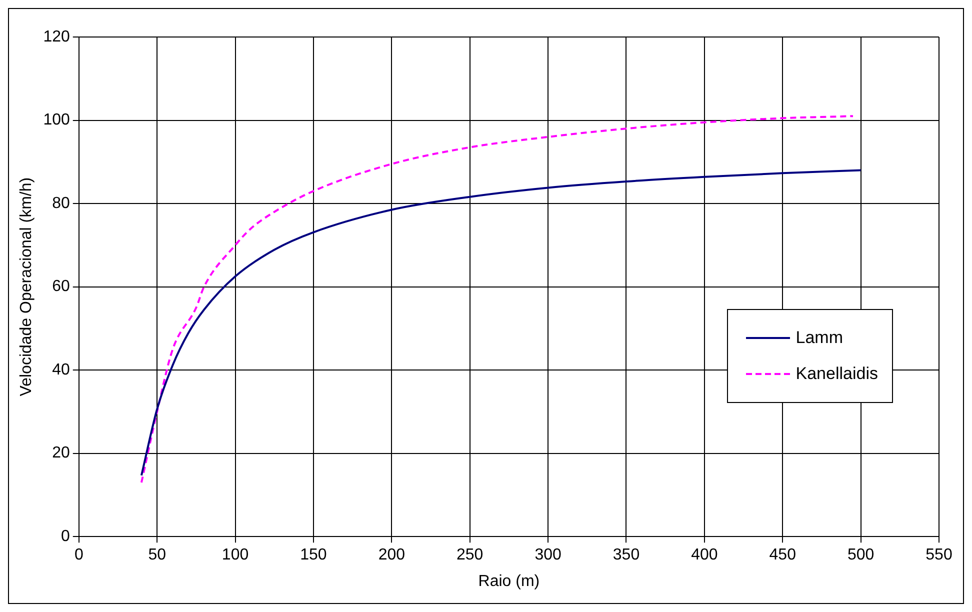 The width and height of the screenshot is (972, 612). Describe the element at coordinates (235, 555) in the screenshot. I see `x-tick-label: 100` at that location.